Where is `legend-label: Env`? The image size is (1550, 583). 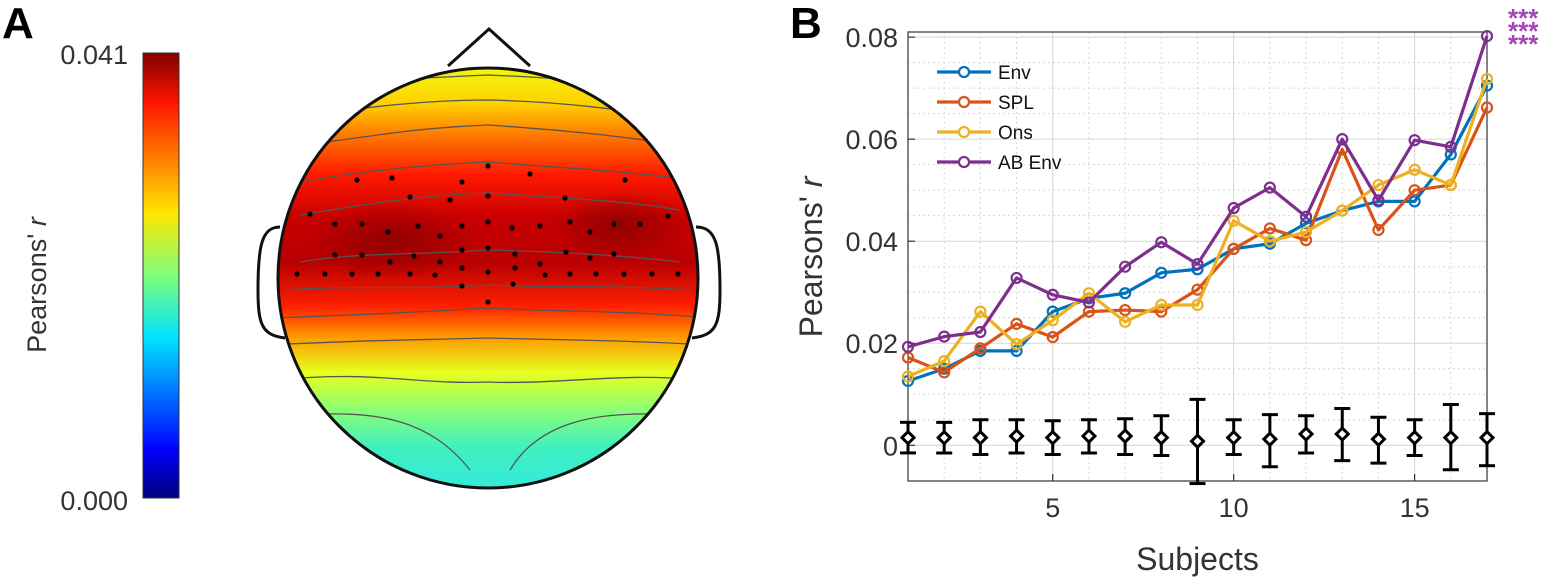
legend-label: Env is located at coordinates (1014, 73).